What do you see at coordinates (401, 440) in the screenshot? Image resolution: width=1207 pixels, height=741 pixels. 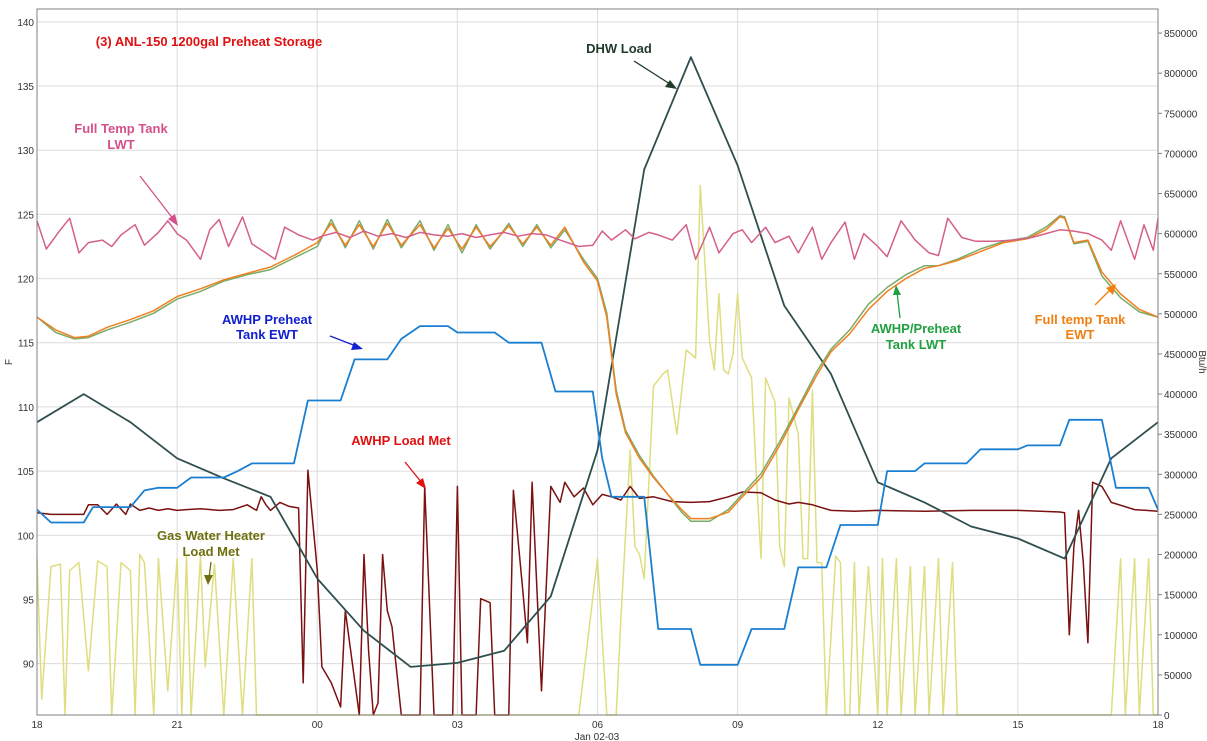 I see `label-awhp-load-met: AWHP Load Met` at bounding box center [401, 440].